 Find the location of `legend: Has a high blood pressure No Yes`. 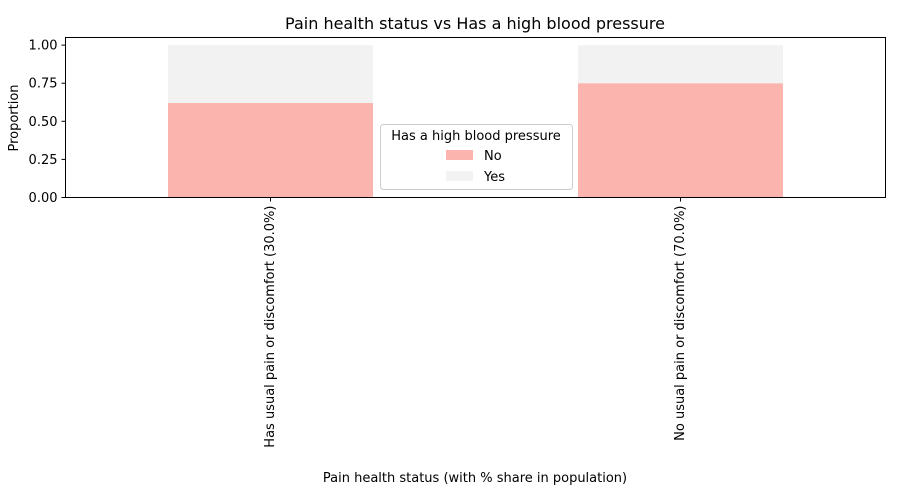

legend: Has a high blood pressure No Yes is located at coordinates (476, 157).